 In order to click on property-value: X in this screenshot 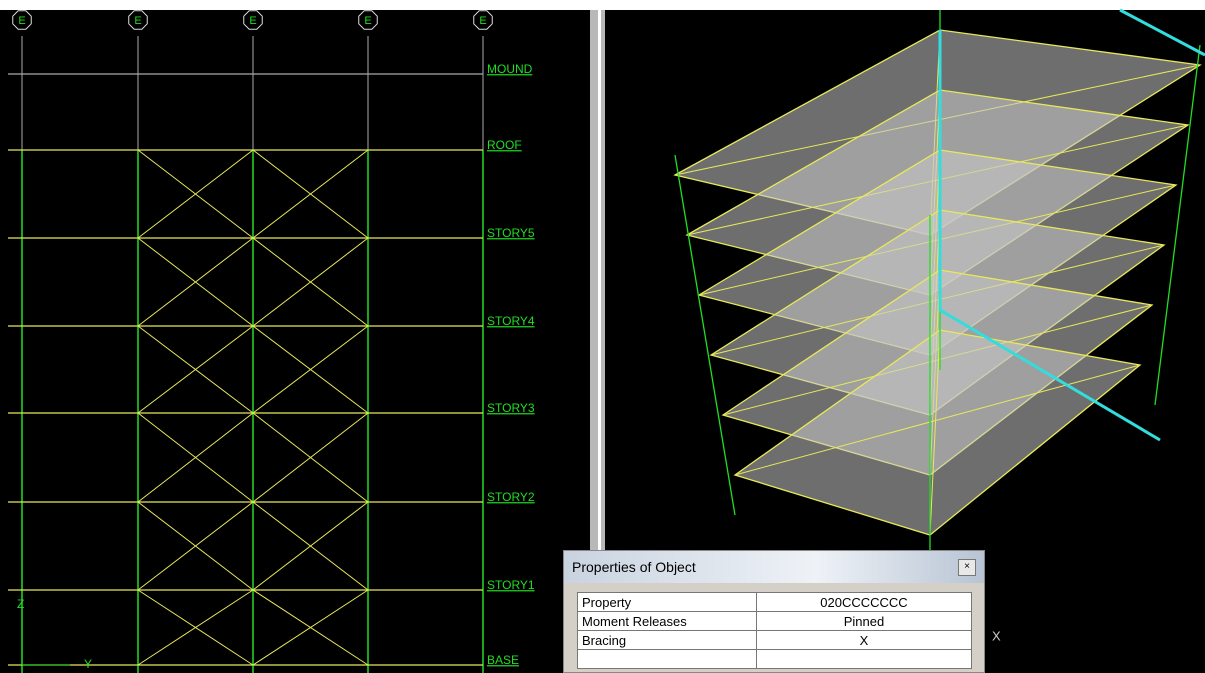, I will do `click(864, 640)`.